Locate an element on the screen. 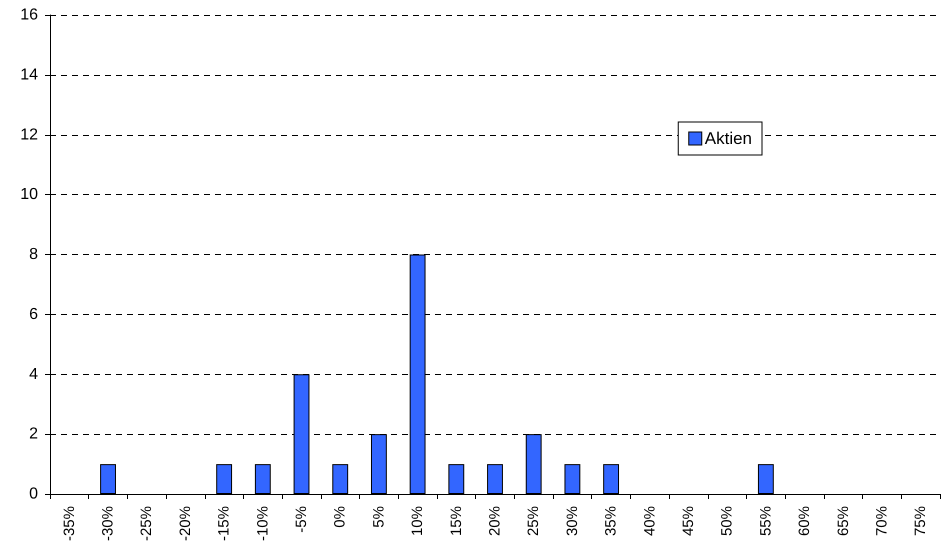 The height and width of the screenshot is (555, 944). x-tick-label: 60% is located at coordinates (805, 521).